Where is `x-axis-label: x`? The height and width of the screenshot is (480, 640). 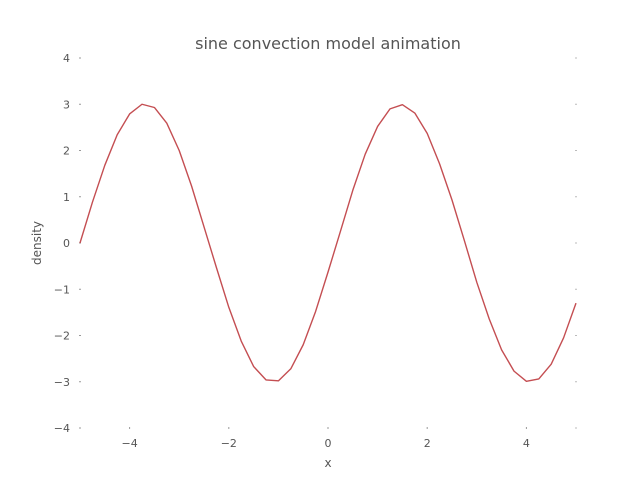
x-axis-label: x is located at coordinates (327, 463).